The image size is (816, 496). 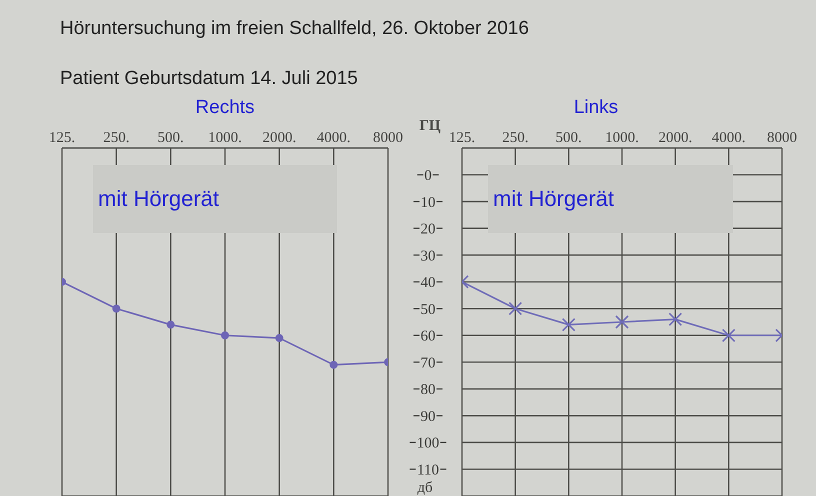 I want to click on y-tick-label: 70, so click(x=428, y=363).